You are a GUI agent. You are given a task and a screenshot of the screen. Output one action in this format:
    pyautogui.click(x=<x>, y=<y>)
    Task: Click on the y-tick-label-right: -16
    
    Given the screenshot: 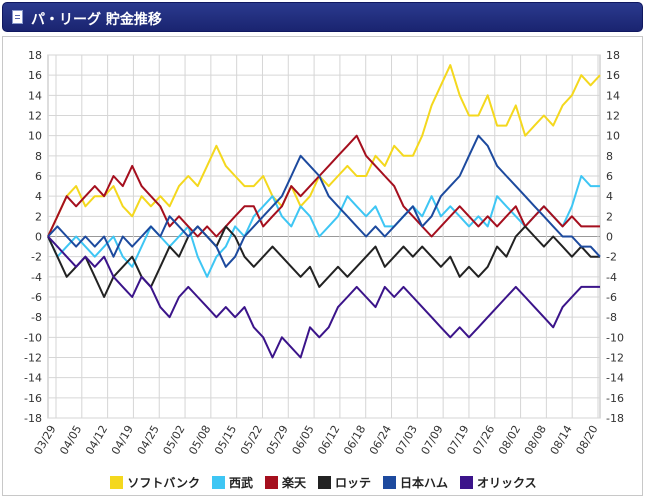 What is the action you would take?
    pyautogui.click(x=615, y=398)
    